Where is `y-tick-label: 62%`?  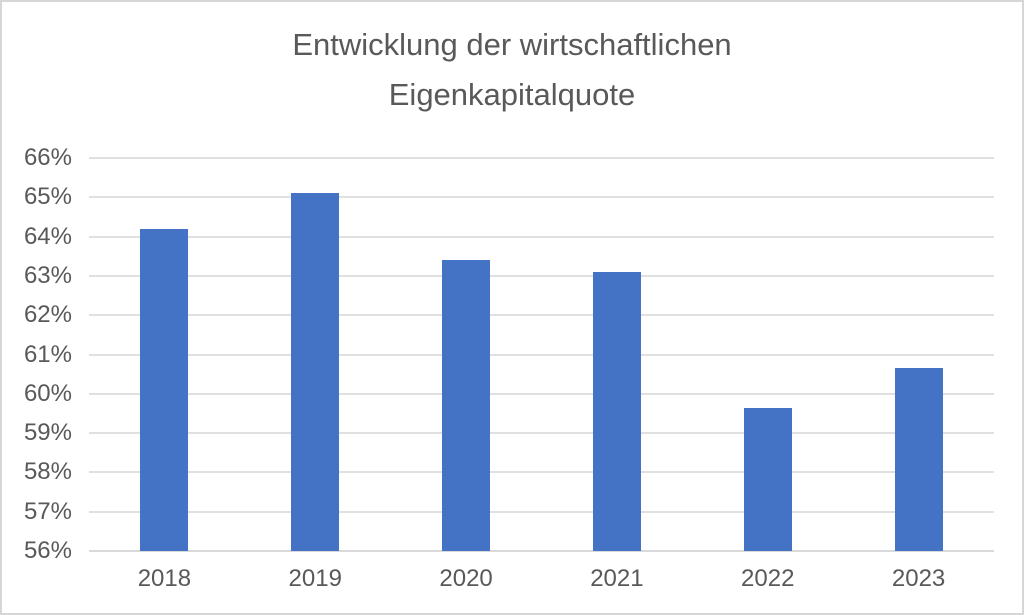
y-tick-label: 62% is located at coordinates (47, 315).